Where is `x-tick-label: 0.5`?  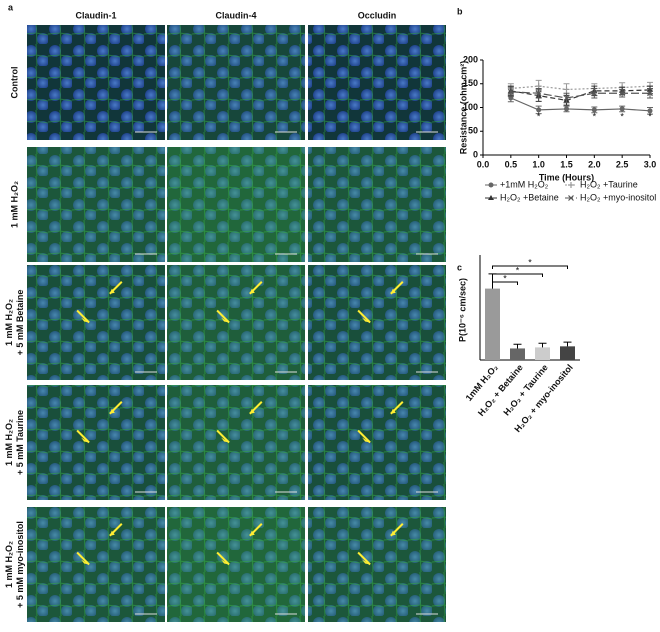 x-tick-label: 0.5 is located at coordinates (511, 164).